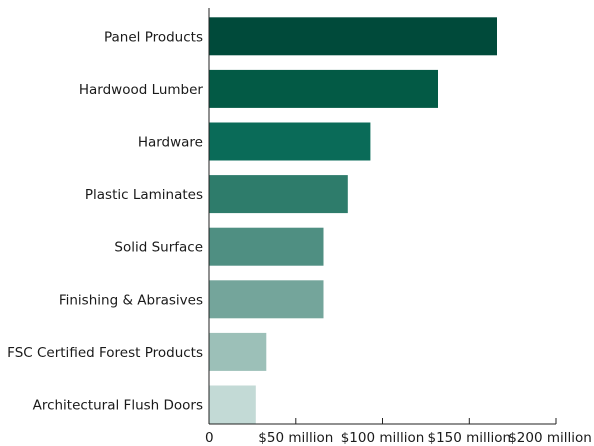  What do you see at coordinates (232, 404) in the screenshot?
I see `bar-architectural-flush-doors` at bounding box center [232, 404].